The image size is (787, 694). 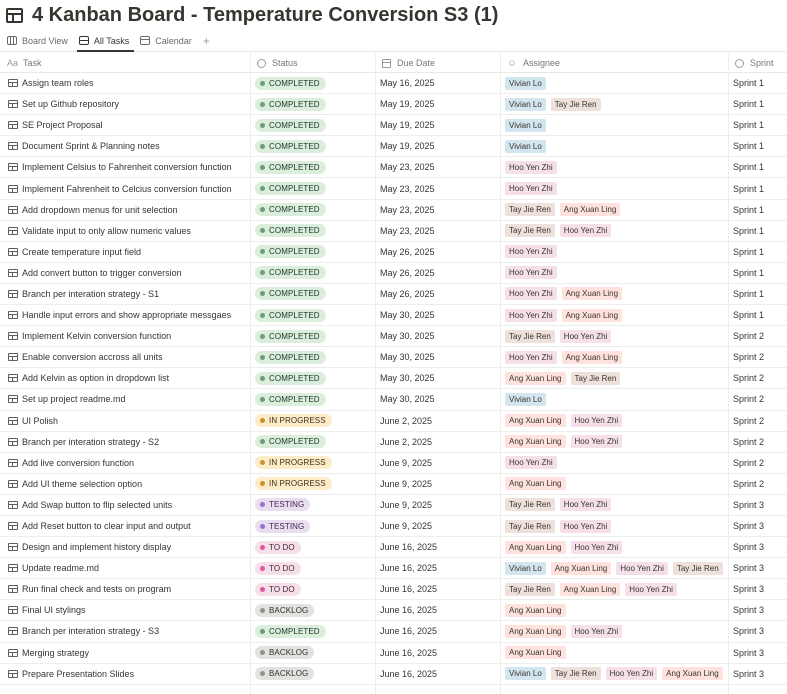 I want to click on task-name: Merging strategy, so click(x=56, y=652).